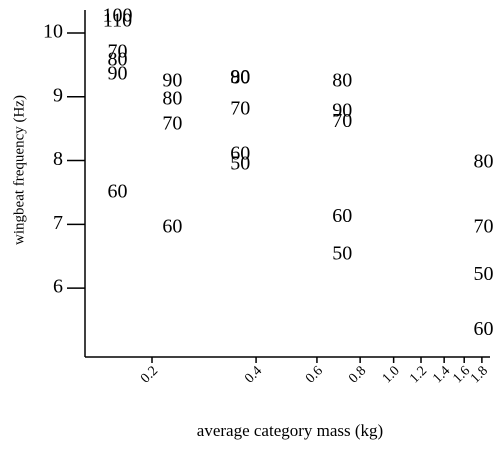 The image size is (501, 450). What do you see at coordinates (479, 374) in the screenshot?
I see `x-tick-label: 1.8` at bounding box center [479, 374].